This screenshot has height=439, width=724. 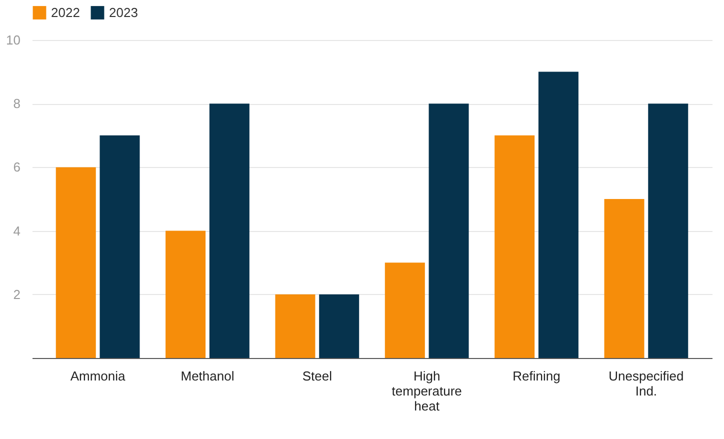 I want to click on y-tick-label: 6, so click(x=16, y=167).